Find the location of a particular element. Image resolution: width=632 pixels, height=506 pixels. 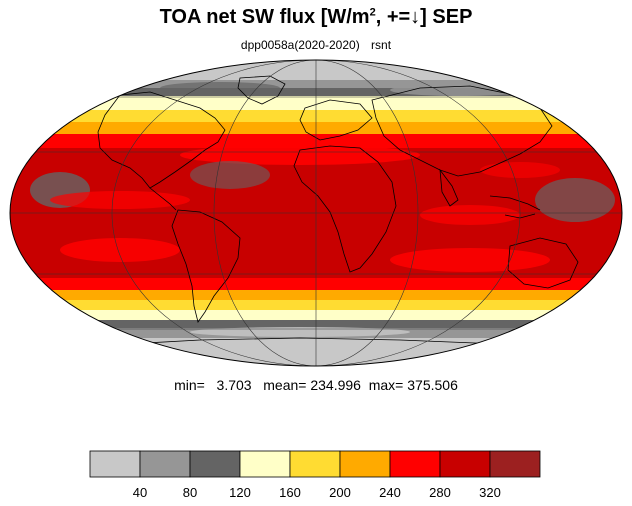

variable-label: rsnt is located at coordinates (381, 45).